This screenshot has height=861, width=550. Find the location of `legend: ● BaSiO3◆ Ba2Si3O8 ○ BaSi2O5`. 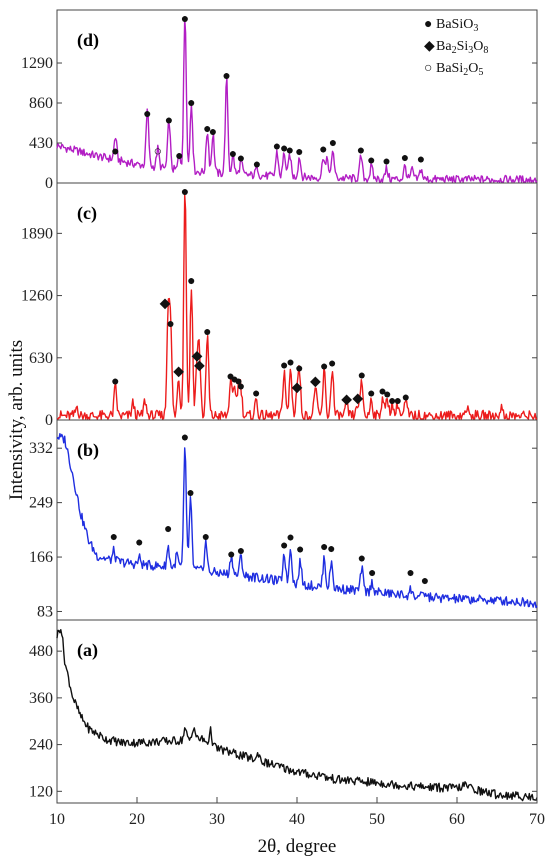

legend: ● BaSiO3◆ Ba2Si3O8 ○ BaSi2O5 is located at coordinates (456, 47).